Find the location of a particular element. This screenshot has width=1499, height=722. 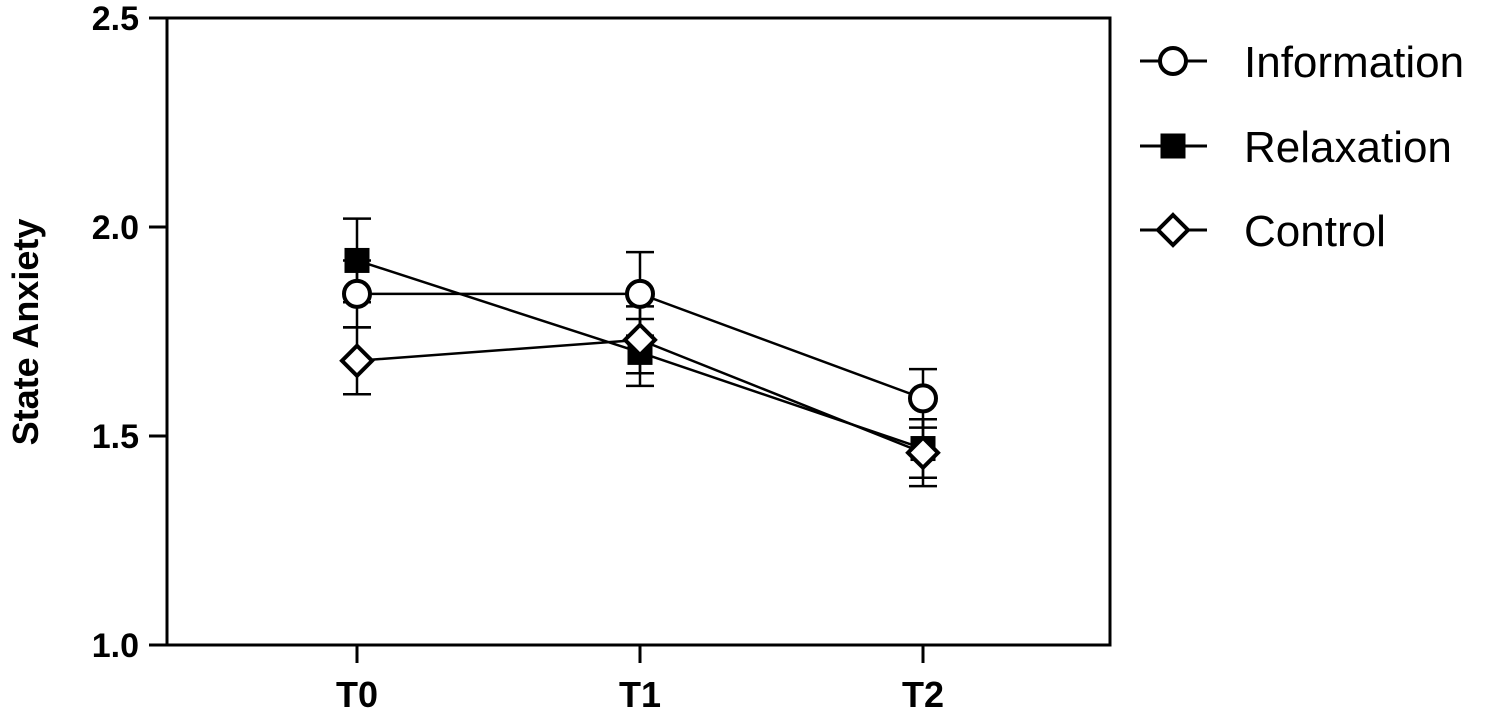

y-axis-title: State Anxiety is located at coordinates (25, 332).